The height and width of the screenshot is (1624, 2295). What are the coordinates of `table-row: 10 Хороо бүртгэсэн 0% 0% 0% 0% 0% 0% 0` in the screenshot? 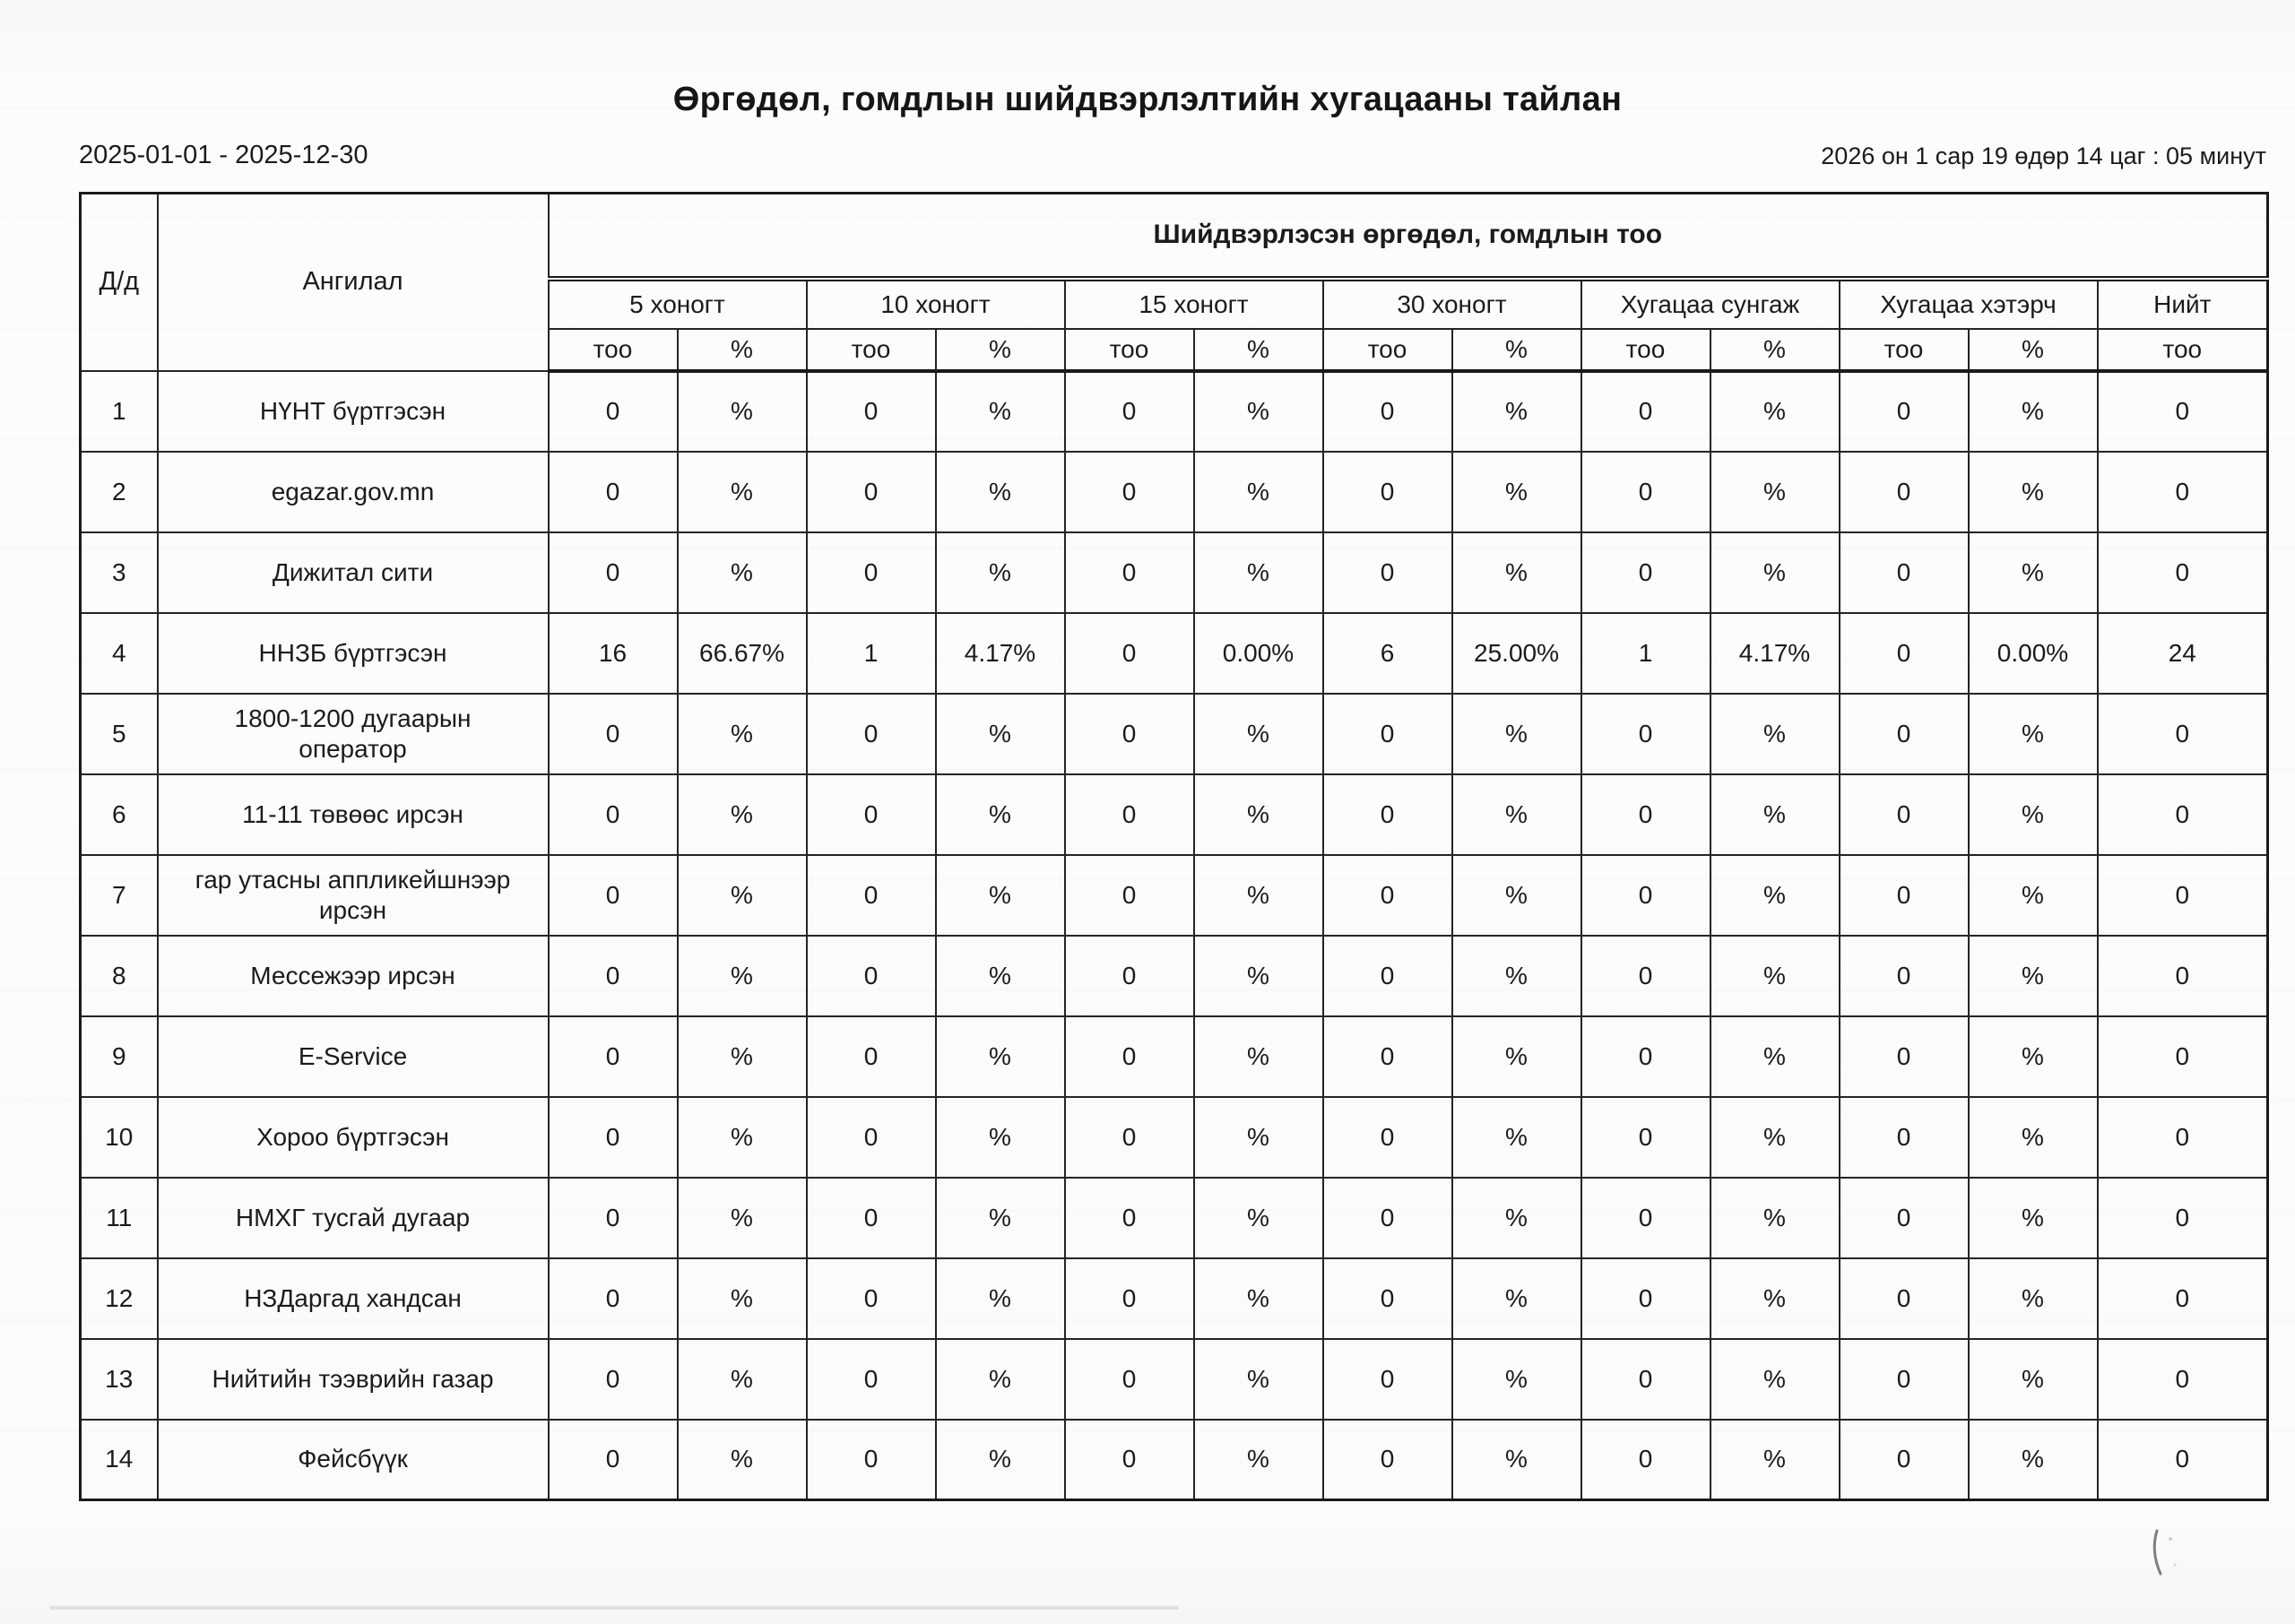 It's located at (1174, 1137).